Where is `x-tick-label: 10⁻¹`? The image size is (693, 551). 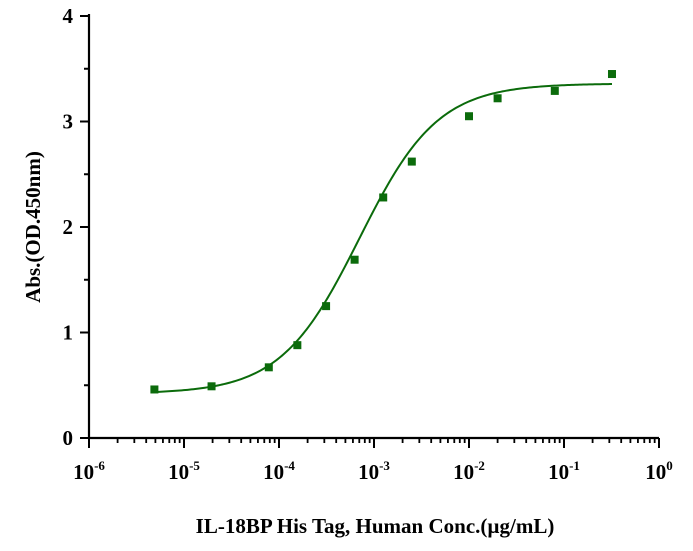
x-tick-label: 10⁻¹ is located at coordinates (564, 471).